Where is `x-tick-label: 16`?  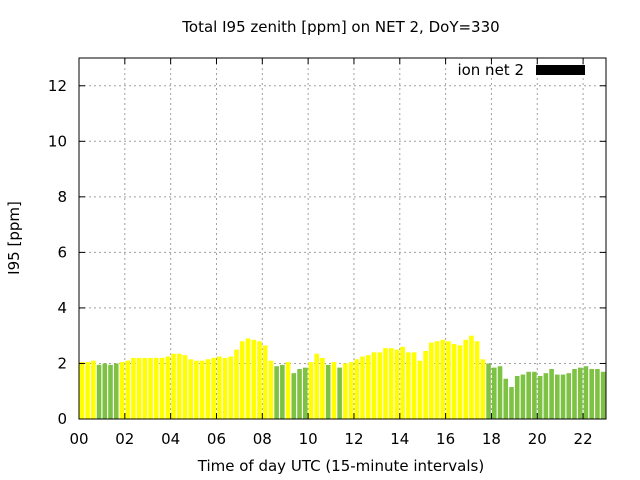 x-tick-label: 16 is located at coordinates (445, 439).